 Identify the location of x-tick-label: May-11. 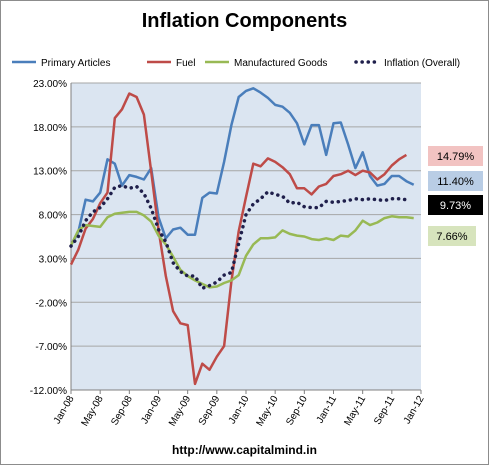
(355, 411).